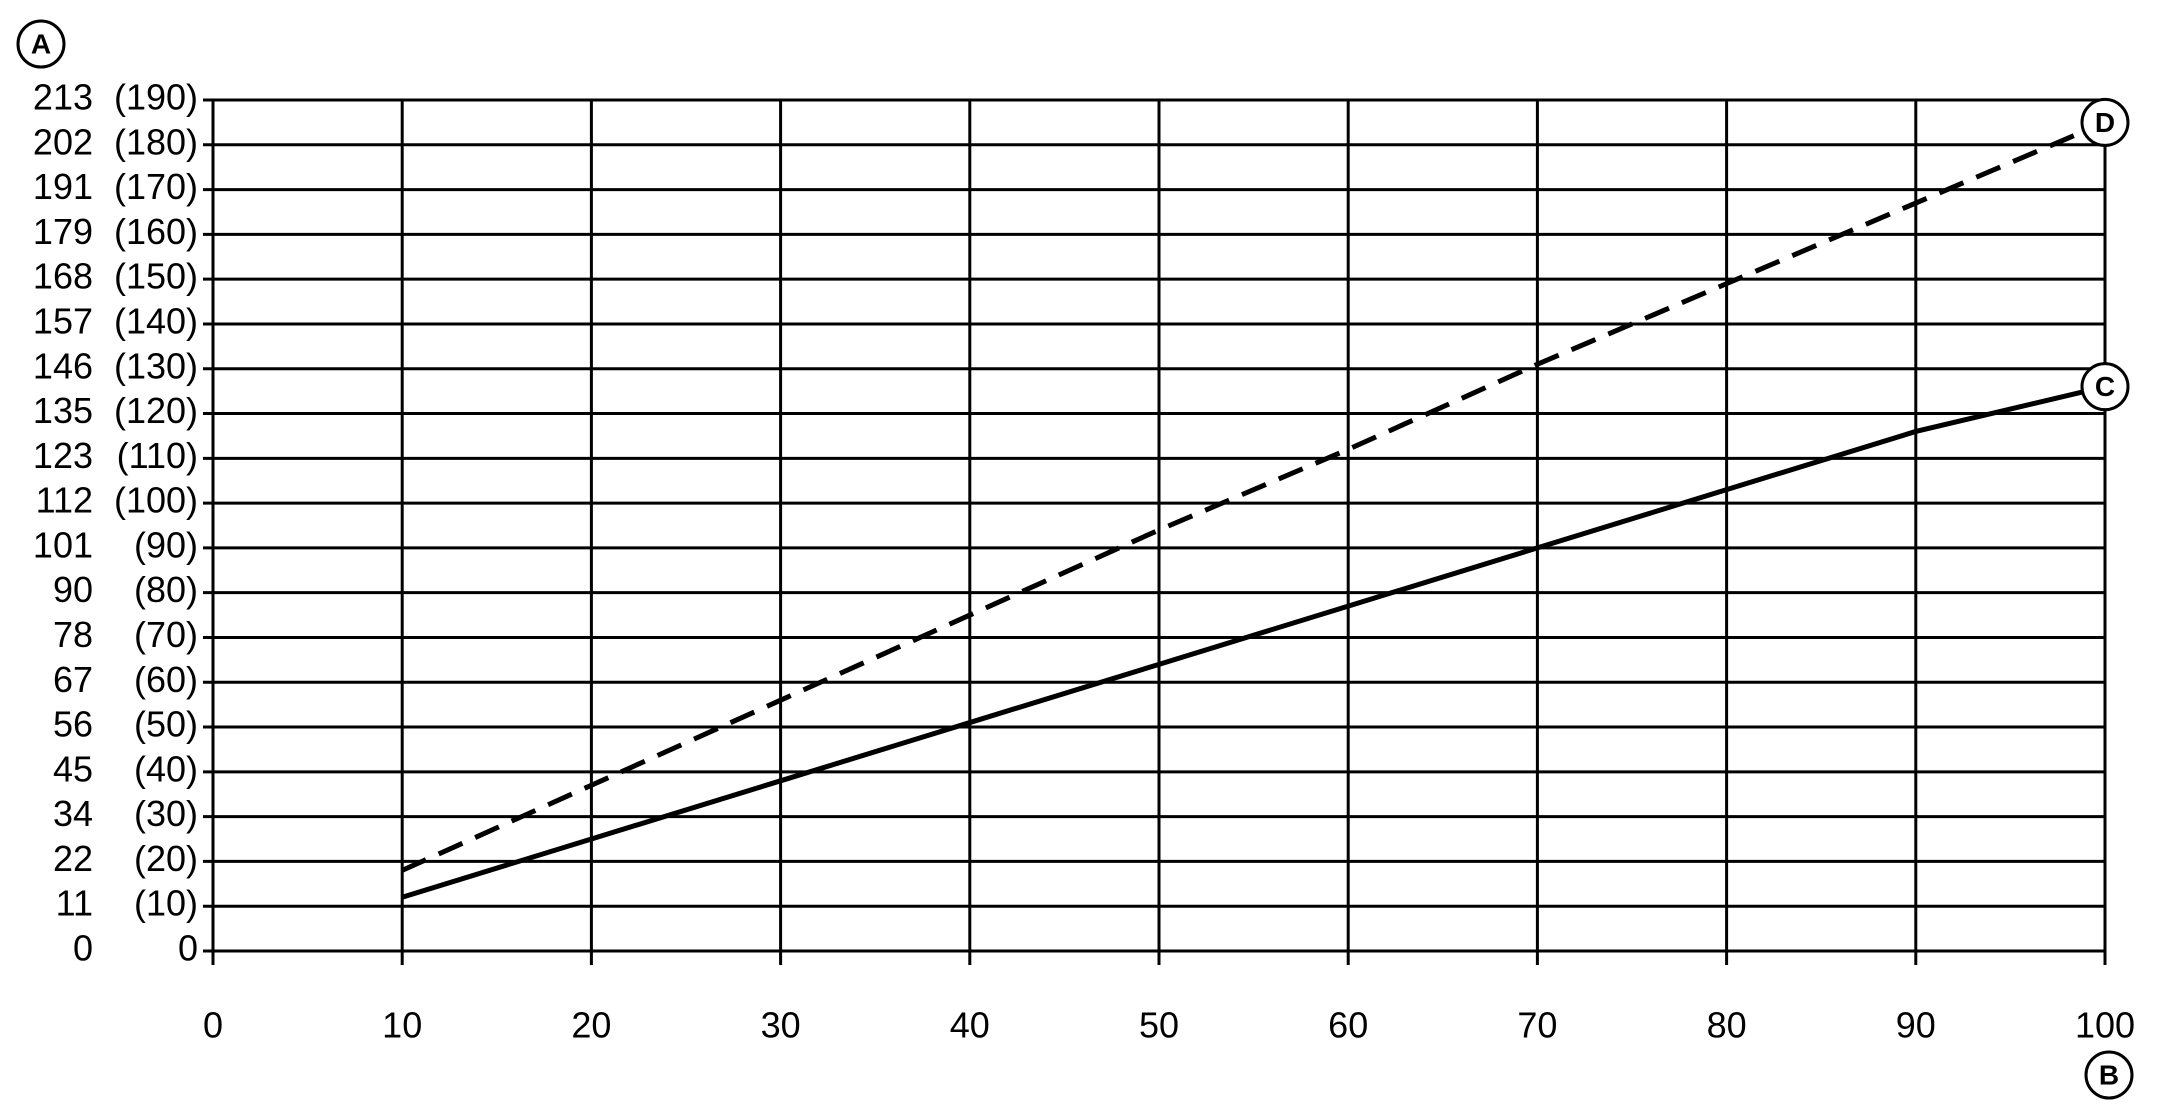 The width and height of the screenshot is (2158, 1104). Describe the element at coordinates (166, 768) in the screenshot. I see `y-tick-label: (40)` at that location.